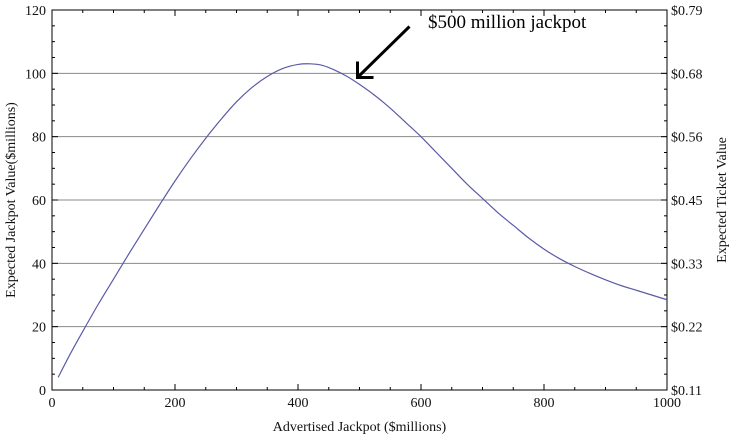 This screenshot has height=438, width=732. What do you see at coordinates (421, 403) in the screenshot?
I see `x-tick-label: 600` at bounding box center [421, 403].